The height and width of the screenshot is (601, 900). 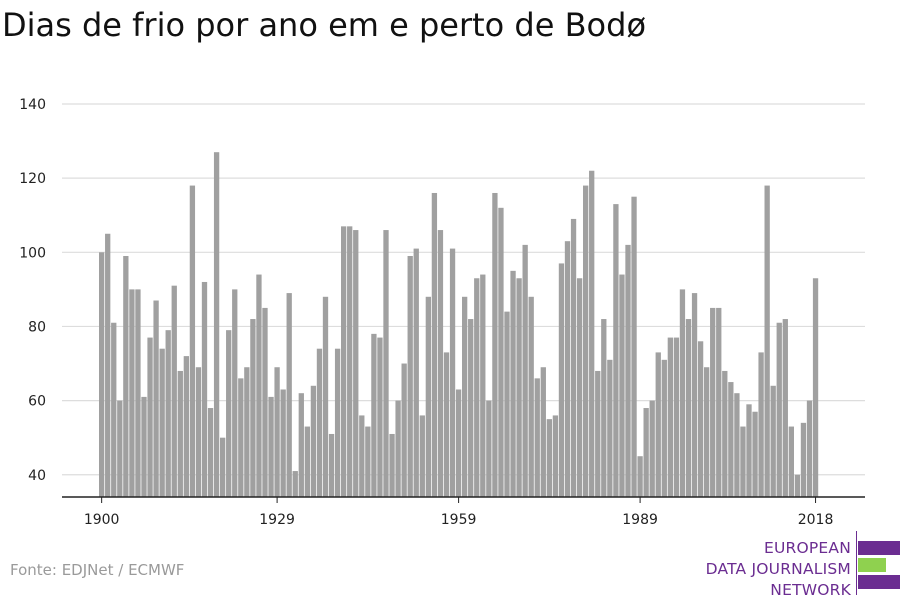 I want to click on bar-1953, so click(x=422, y=456).